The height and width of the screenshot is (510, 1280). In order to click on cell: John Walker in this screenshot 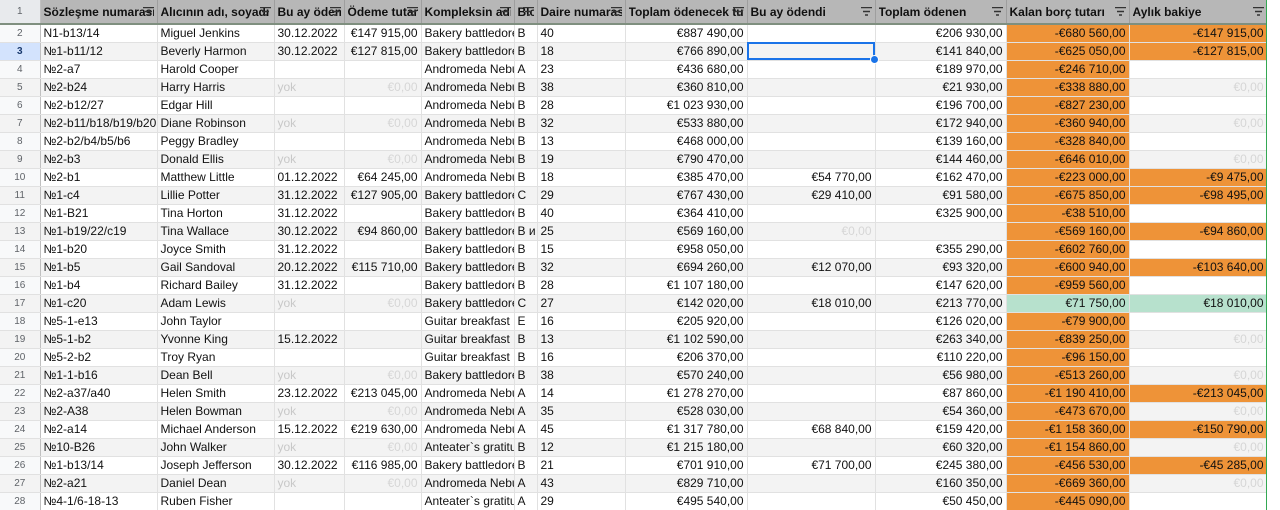, I will do `click(216, 447)`.